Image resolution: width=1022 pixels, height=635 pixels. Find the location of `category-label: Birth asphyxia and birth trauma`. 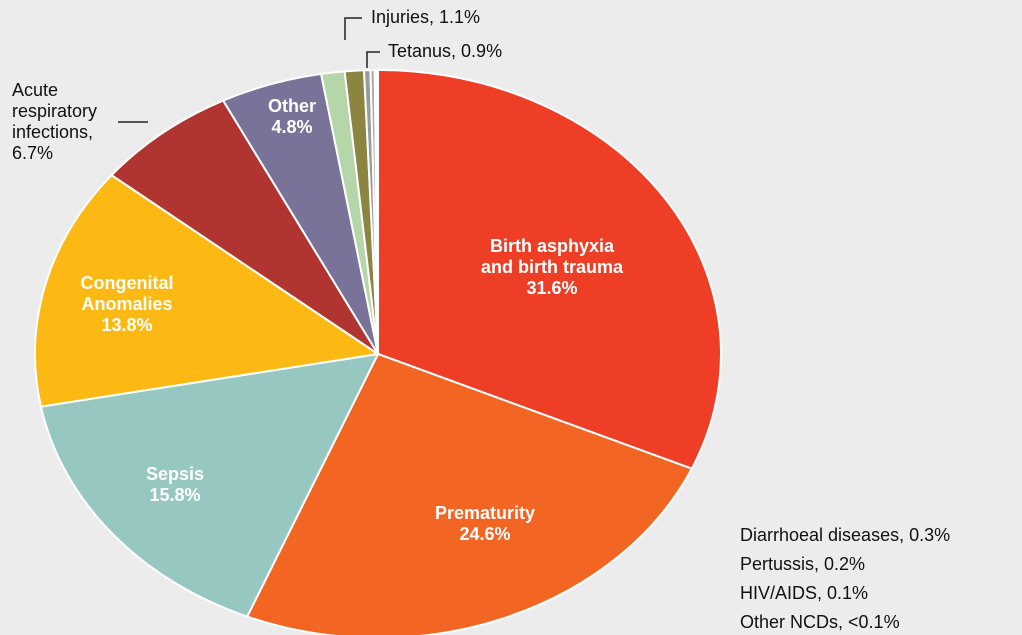

category-label: Birth asphyxia and birth trauma is located at coordinates (552, 256).